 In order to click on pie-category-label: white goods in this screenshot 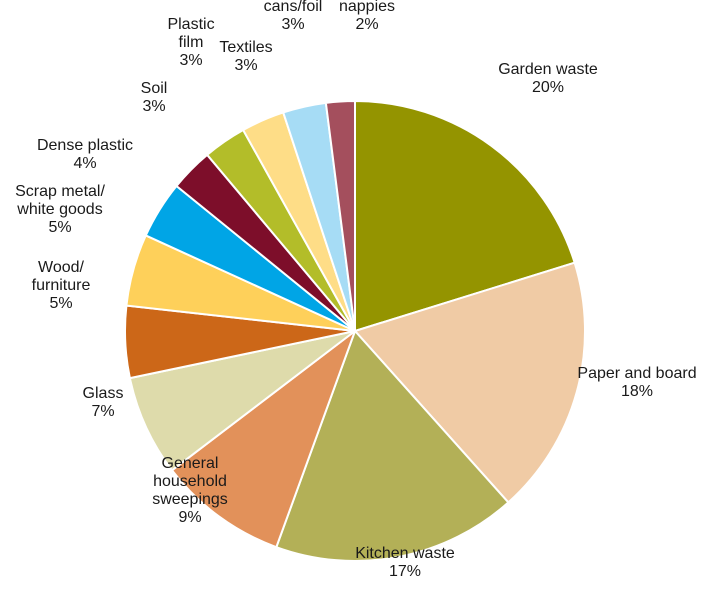, I will do `click(59, 209)`.